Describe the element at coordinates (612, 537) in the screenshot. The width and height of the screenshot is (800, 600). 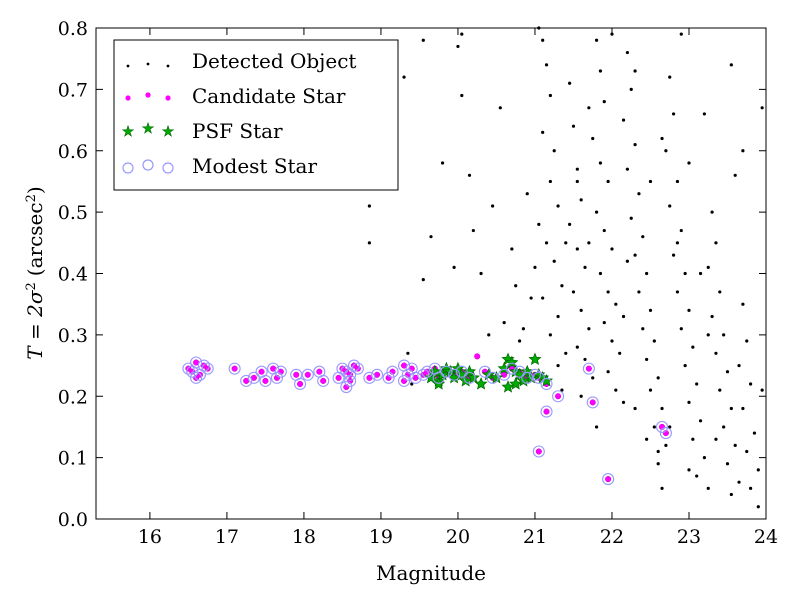
I see `x-tick-label: 22` at that location.